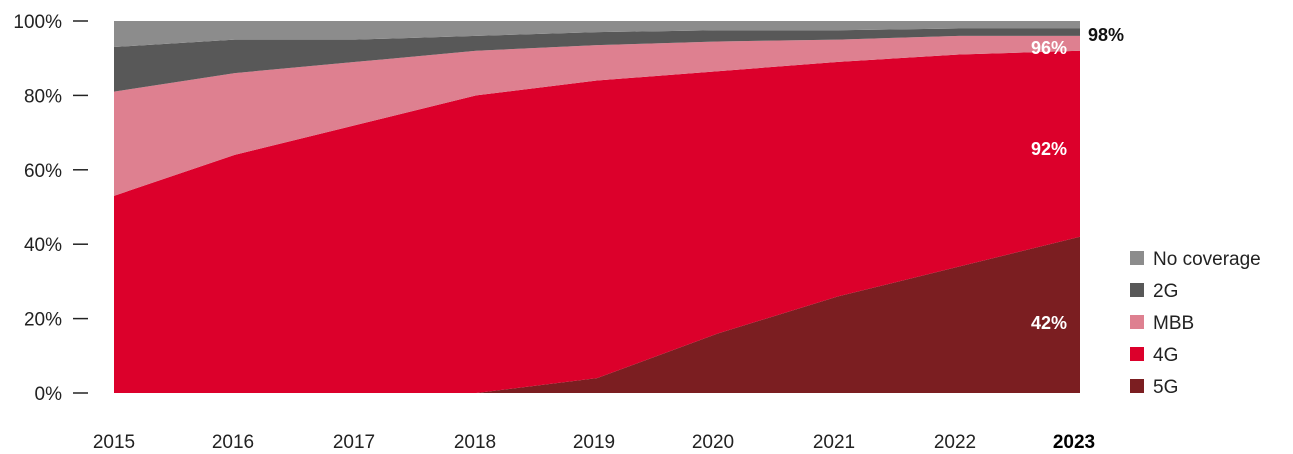 The height and width of the screenshot is (454, 1293). I want to click on x-tick-label: 2015, so click(114, 442).